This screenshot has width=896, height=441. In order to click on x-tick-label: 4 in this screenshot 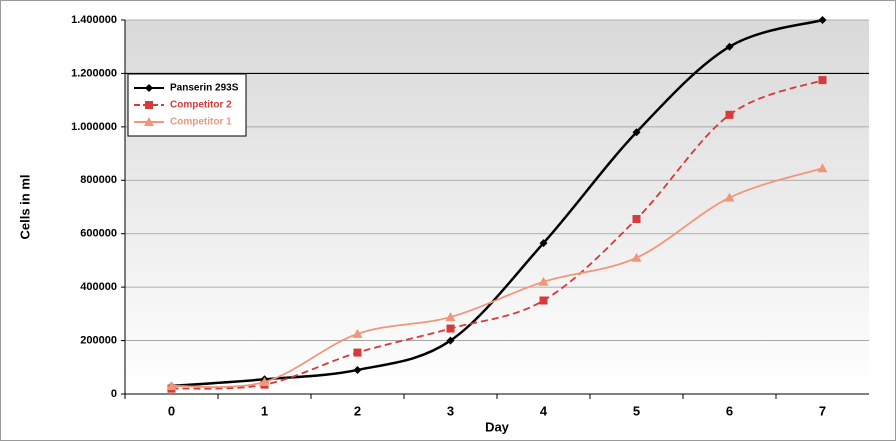, I will do `click(544, 410)`.